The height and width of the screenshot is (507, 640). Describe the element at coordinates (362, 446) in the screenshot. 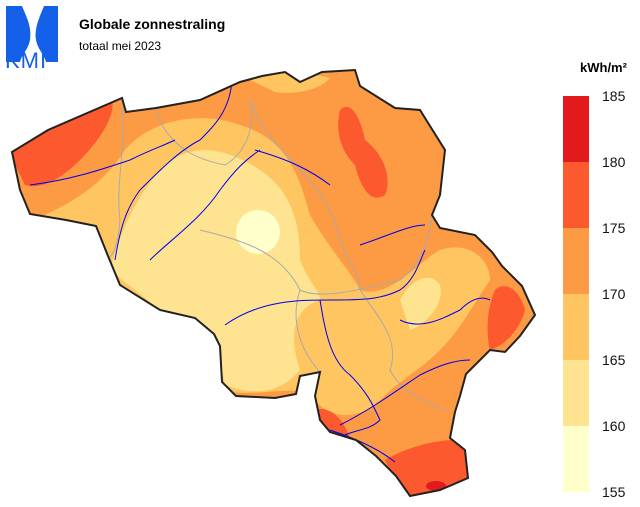

I see `river-semois-south` at that location.